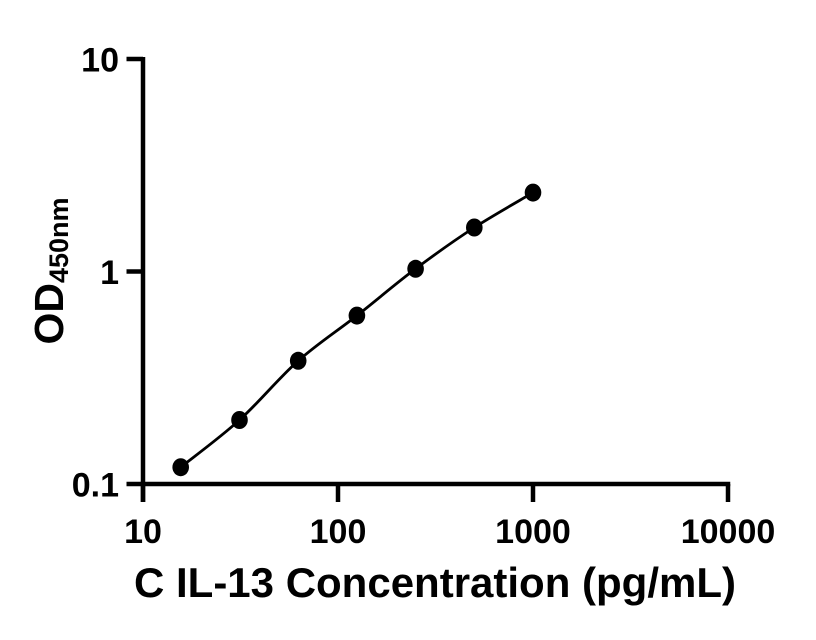  I want to click on x-tick-label: 100, so click(338, 532).